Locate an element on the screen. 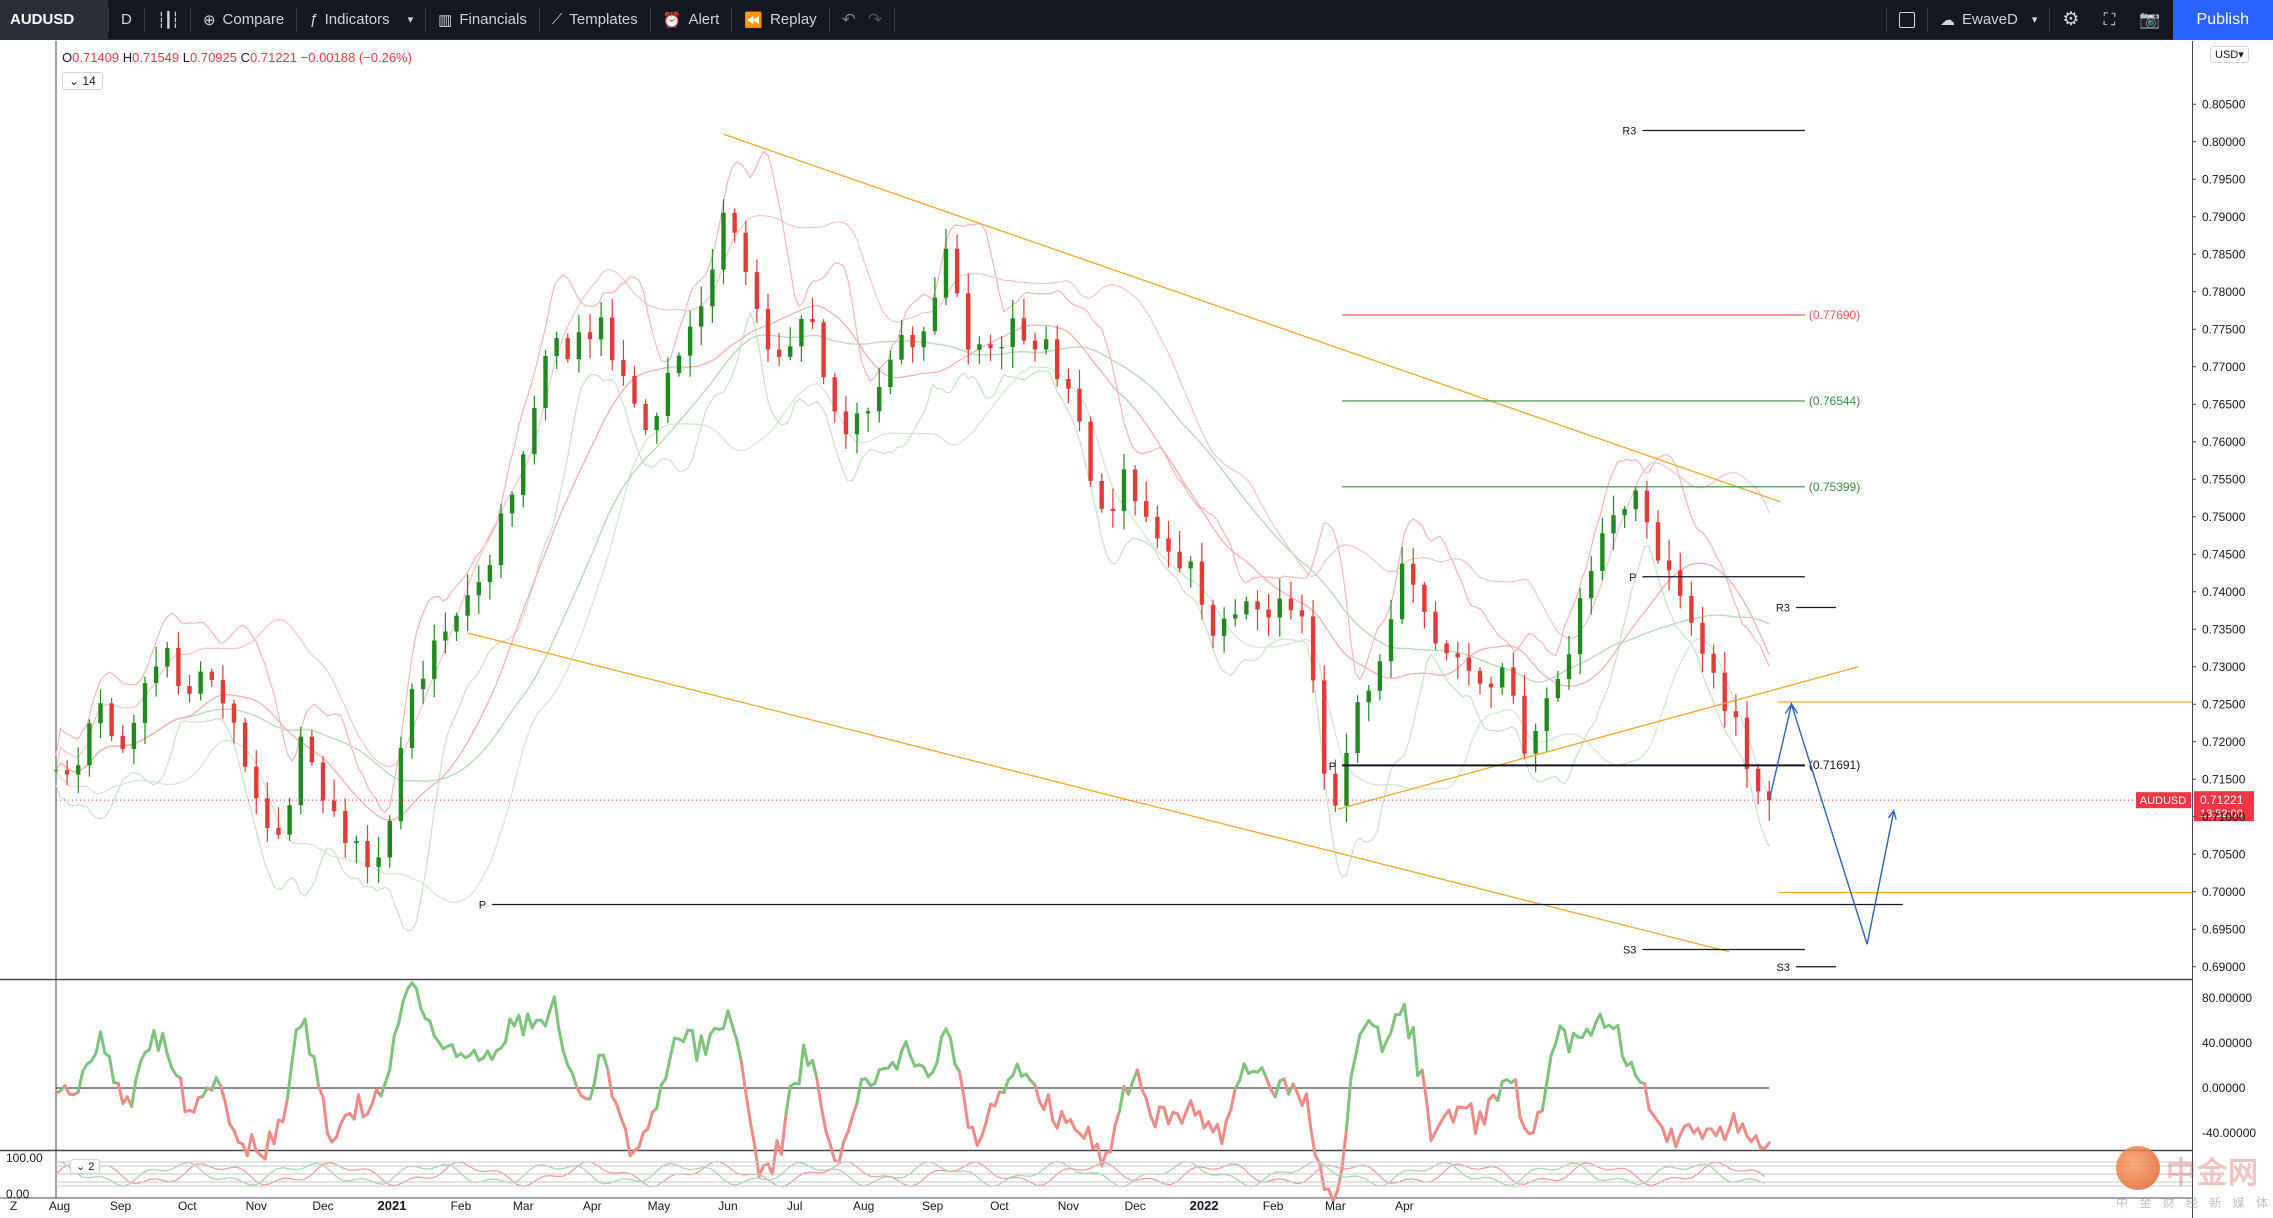  camera-icon: 📷 is located at coordinates (2150, 19).